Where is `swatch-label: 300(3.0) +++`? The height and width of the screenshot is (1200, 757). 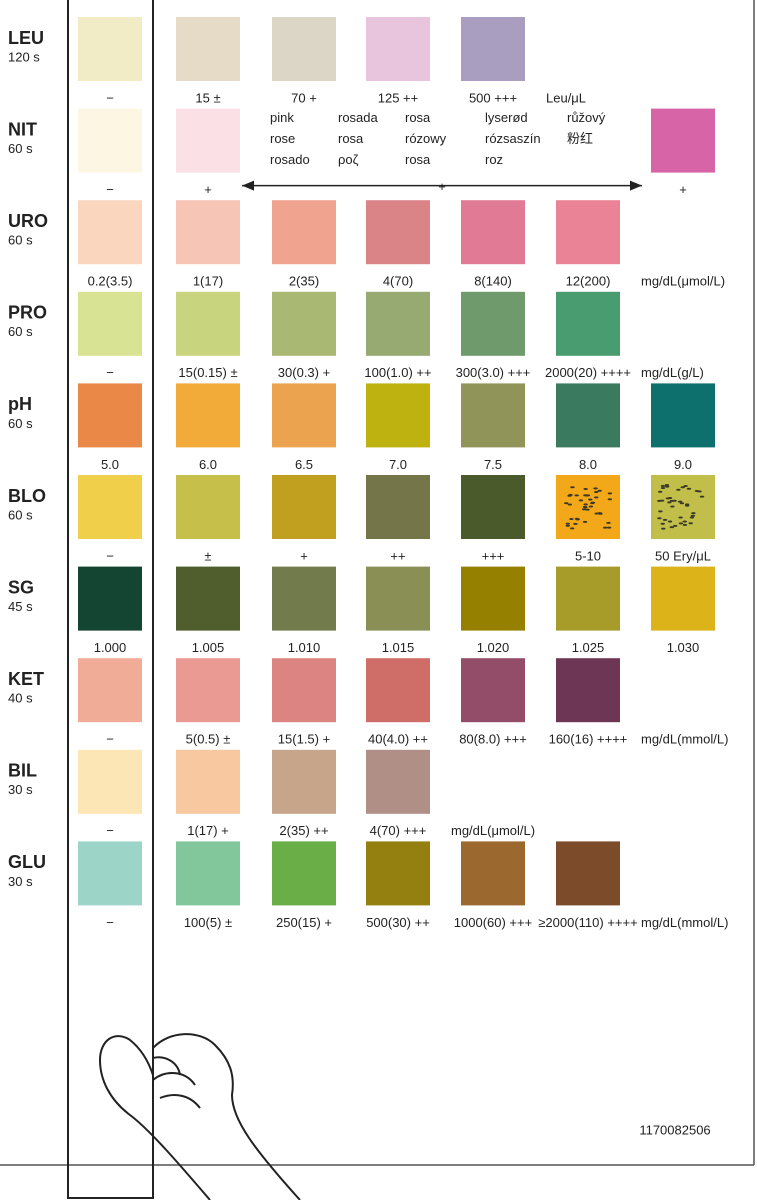 swatch-label: 300(3.0) +++ is located at coordinates (493, 372).